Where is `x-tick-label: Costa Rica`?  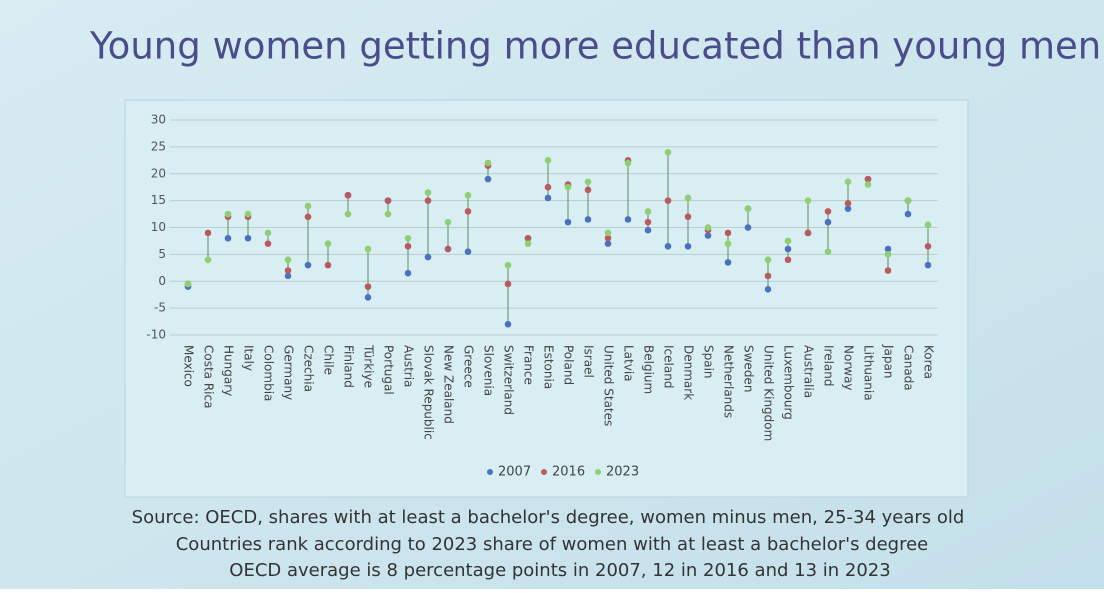 x-tick-label: Costa Rica is located at coordinates (209, 376).